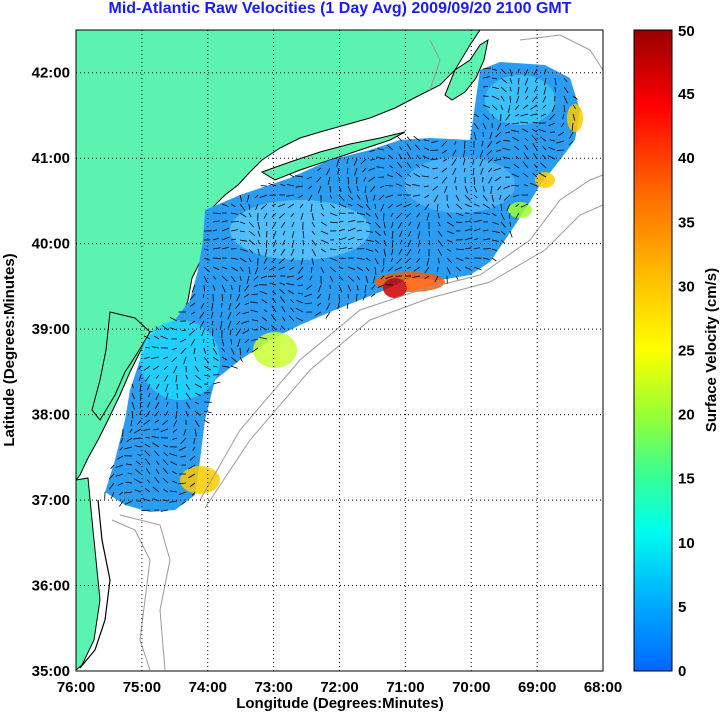  I want to click on x-tick-label: 72:00, so click(339, 687).